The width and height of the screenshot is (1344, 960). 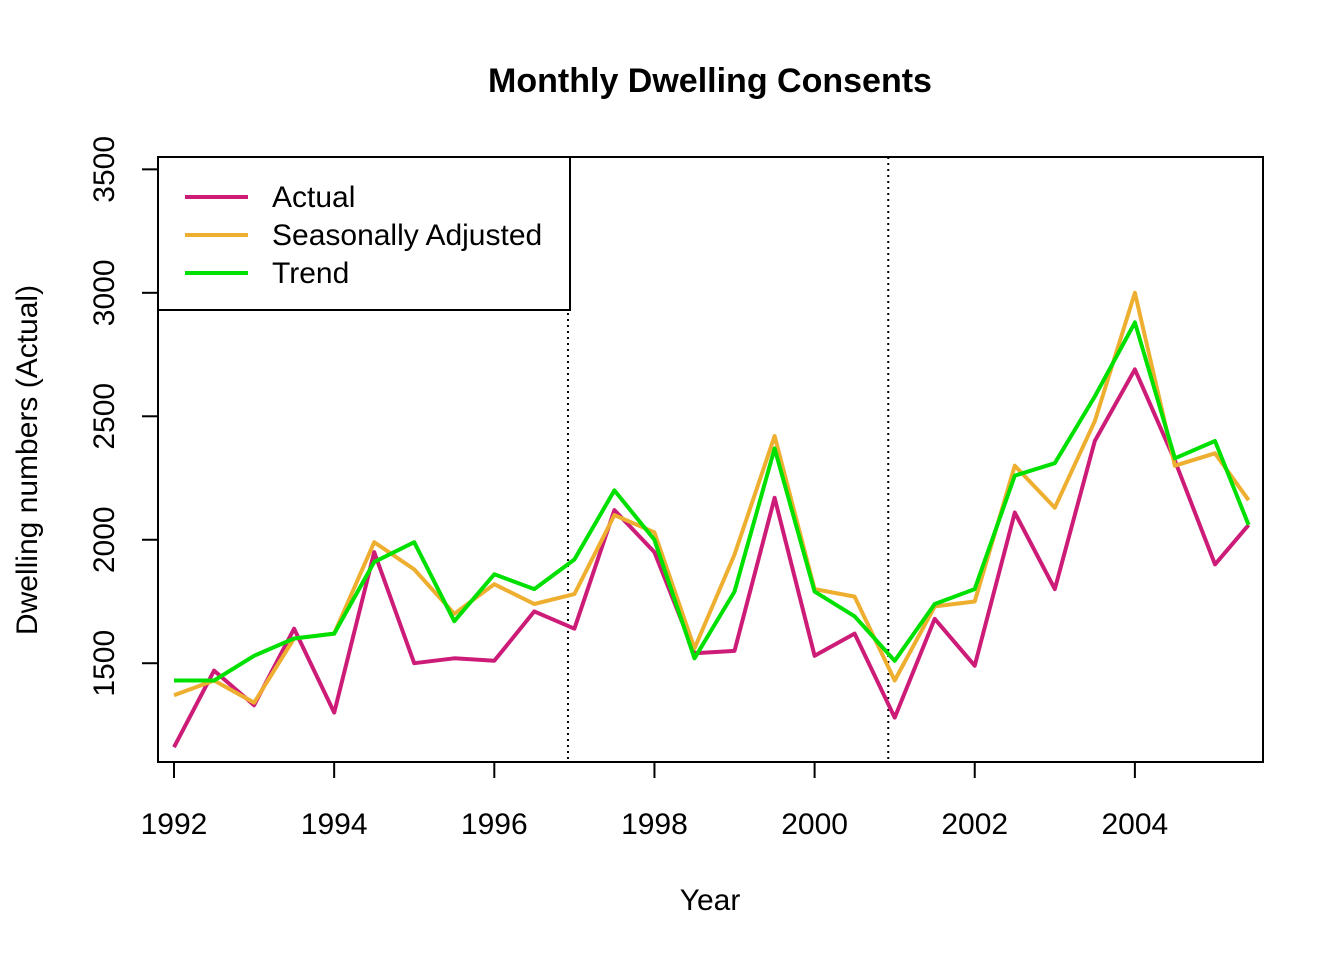 What do you see at coordinates (104, 292) in the screenshot?
I see `y-tick-label: 3000` at bounding box center [104, 292].